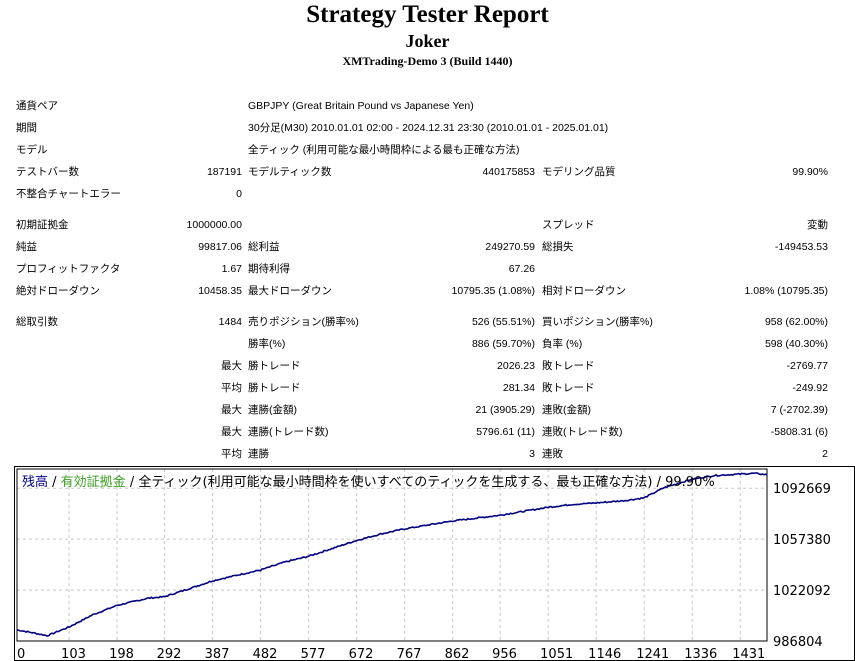 The width and height of the screenshot is (855, 661). Describe the element at coordinates (231, 388) in the screenshot. I see `average-prefix: 平均` at that location.